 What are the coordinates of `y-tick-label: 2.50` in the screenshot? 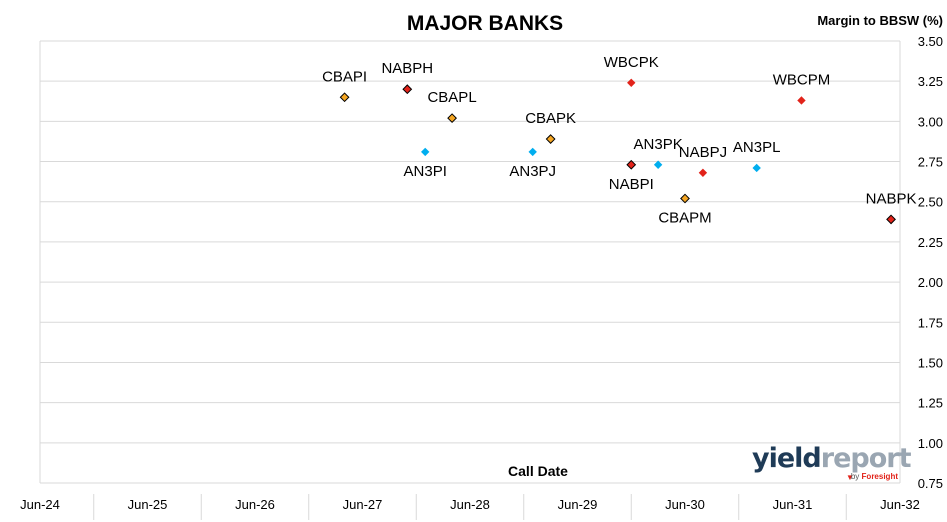 It's located at (930, 202).